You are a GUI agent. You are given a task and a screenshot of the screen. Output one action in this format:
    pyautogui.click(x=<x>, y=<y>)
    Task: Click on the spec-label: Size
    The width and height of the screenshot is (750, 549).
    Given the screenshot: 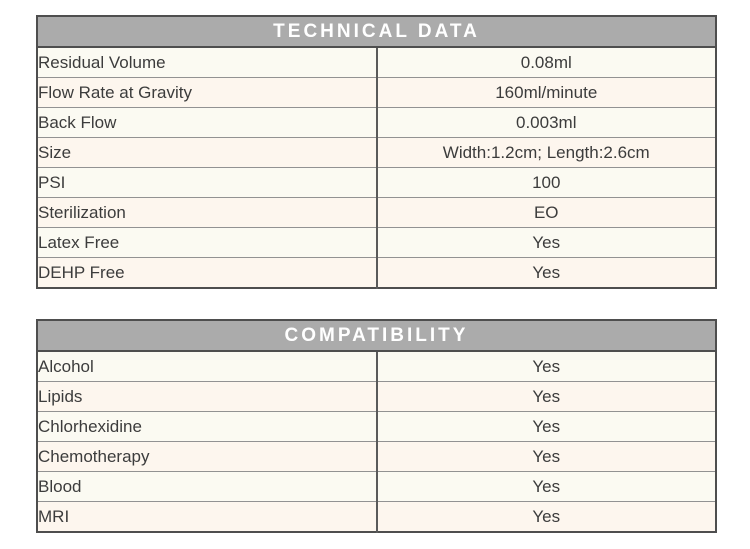 What is the action you would take?
    pyautogui.click(x=207, y=152)
    